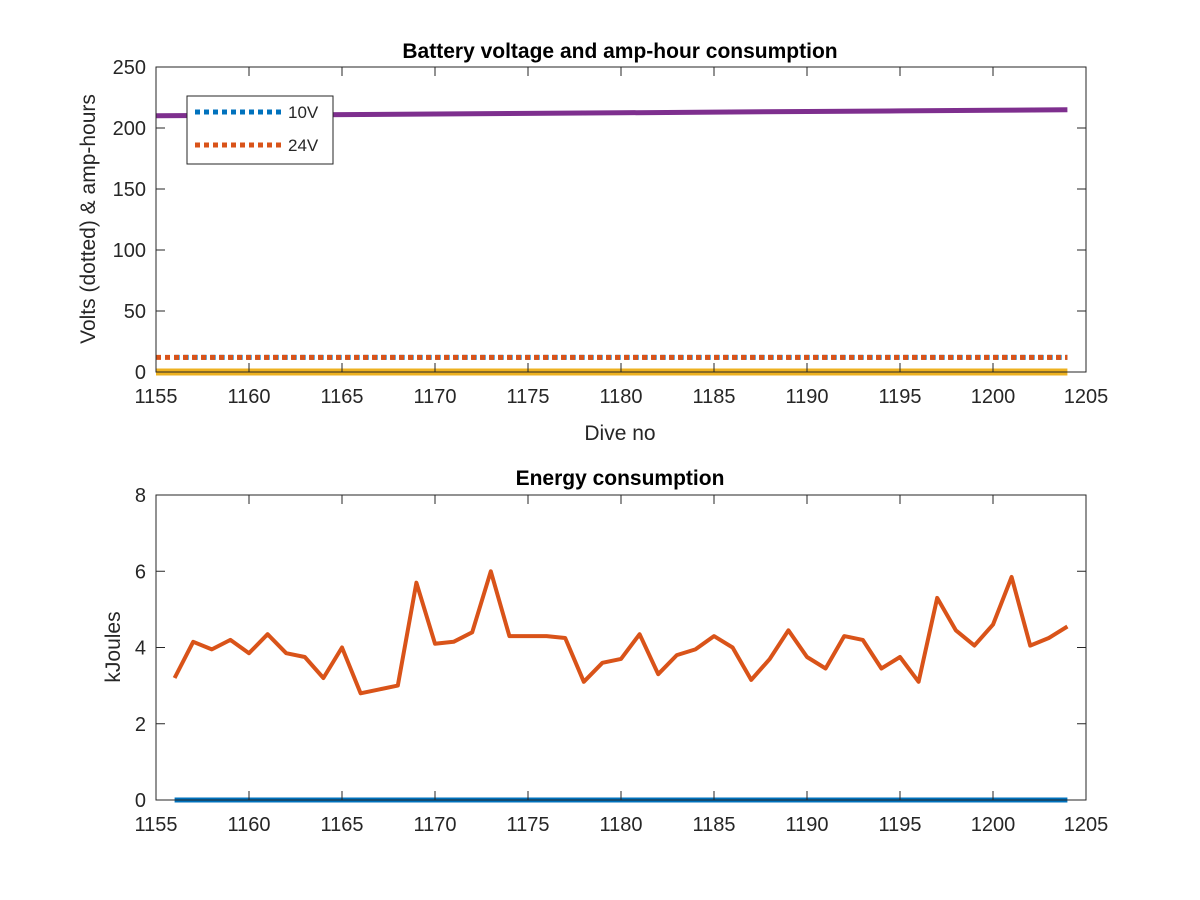 The image size is (1200, 900). Describe the element at coordinates (303, 145) in the screenshot. I see `legend-label-24v: 24V` at that location.